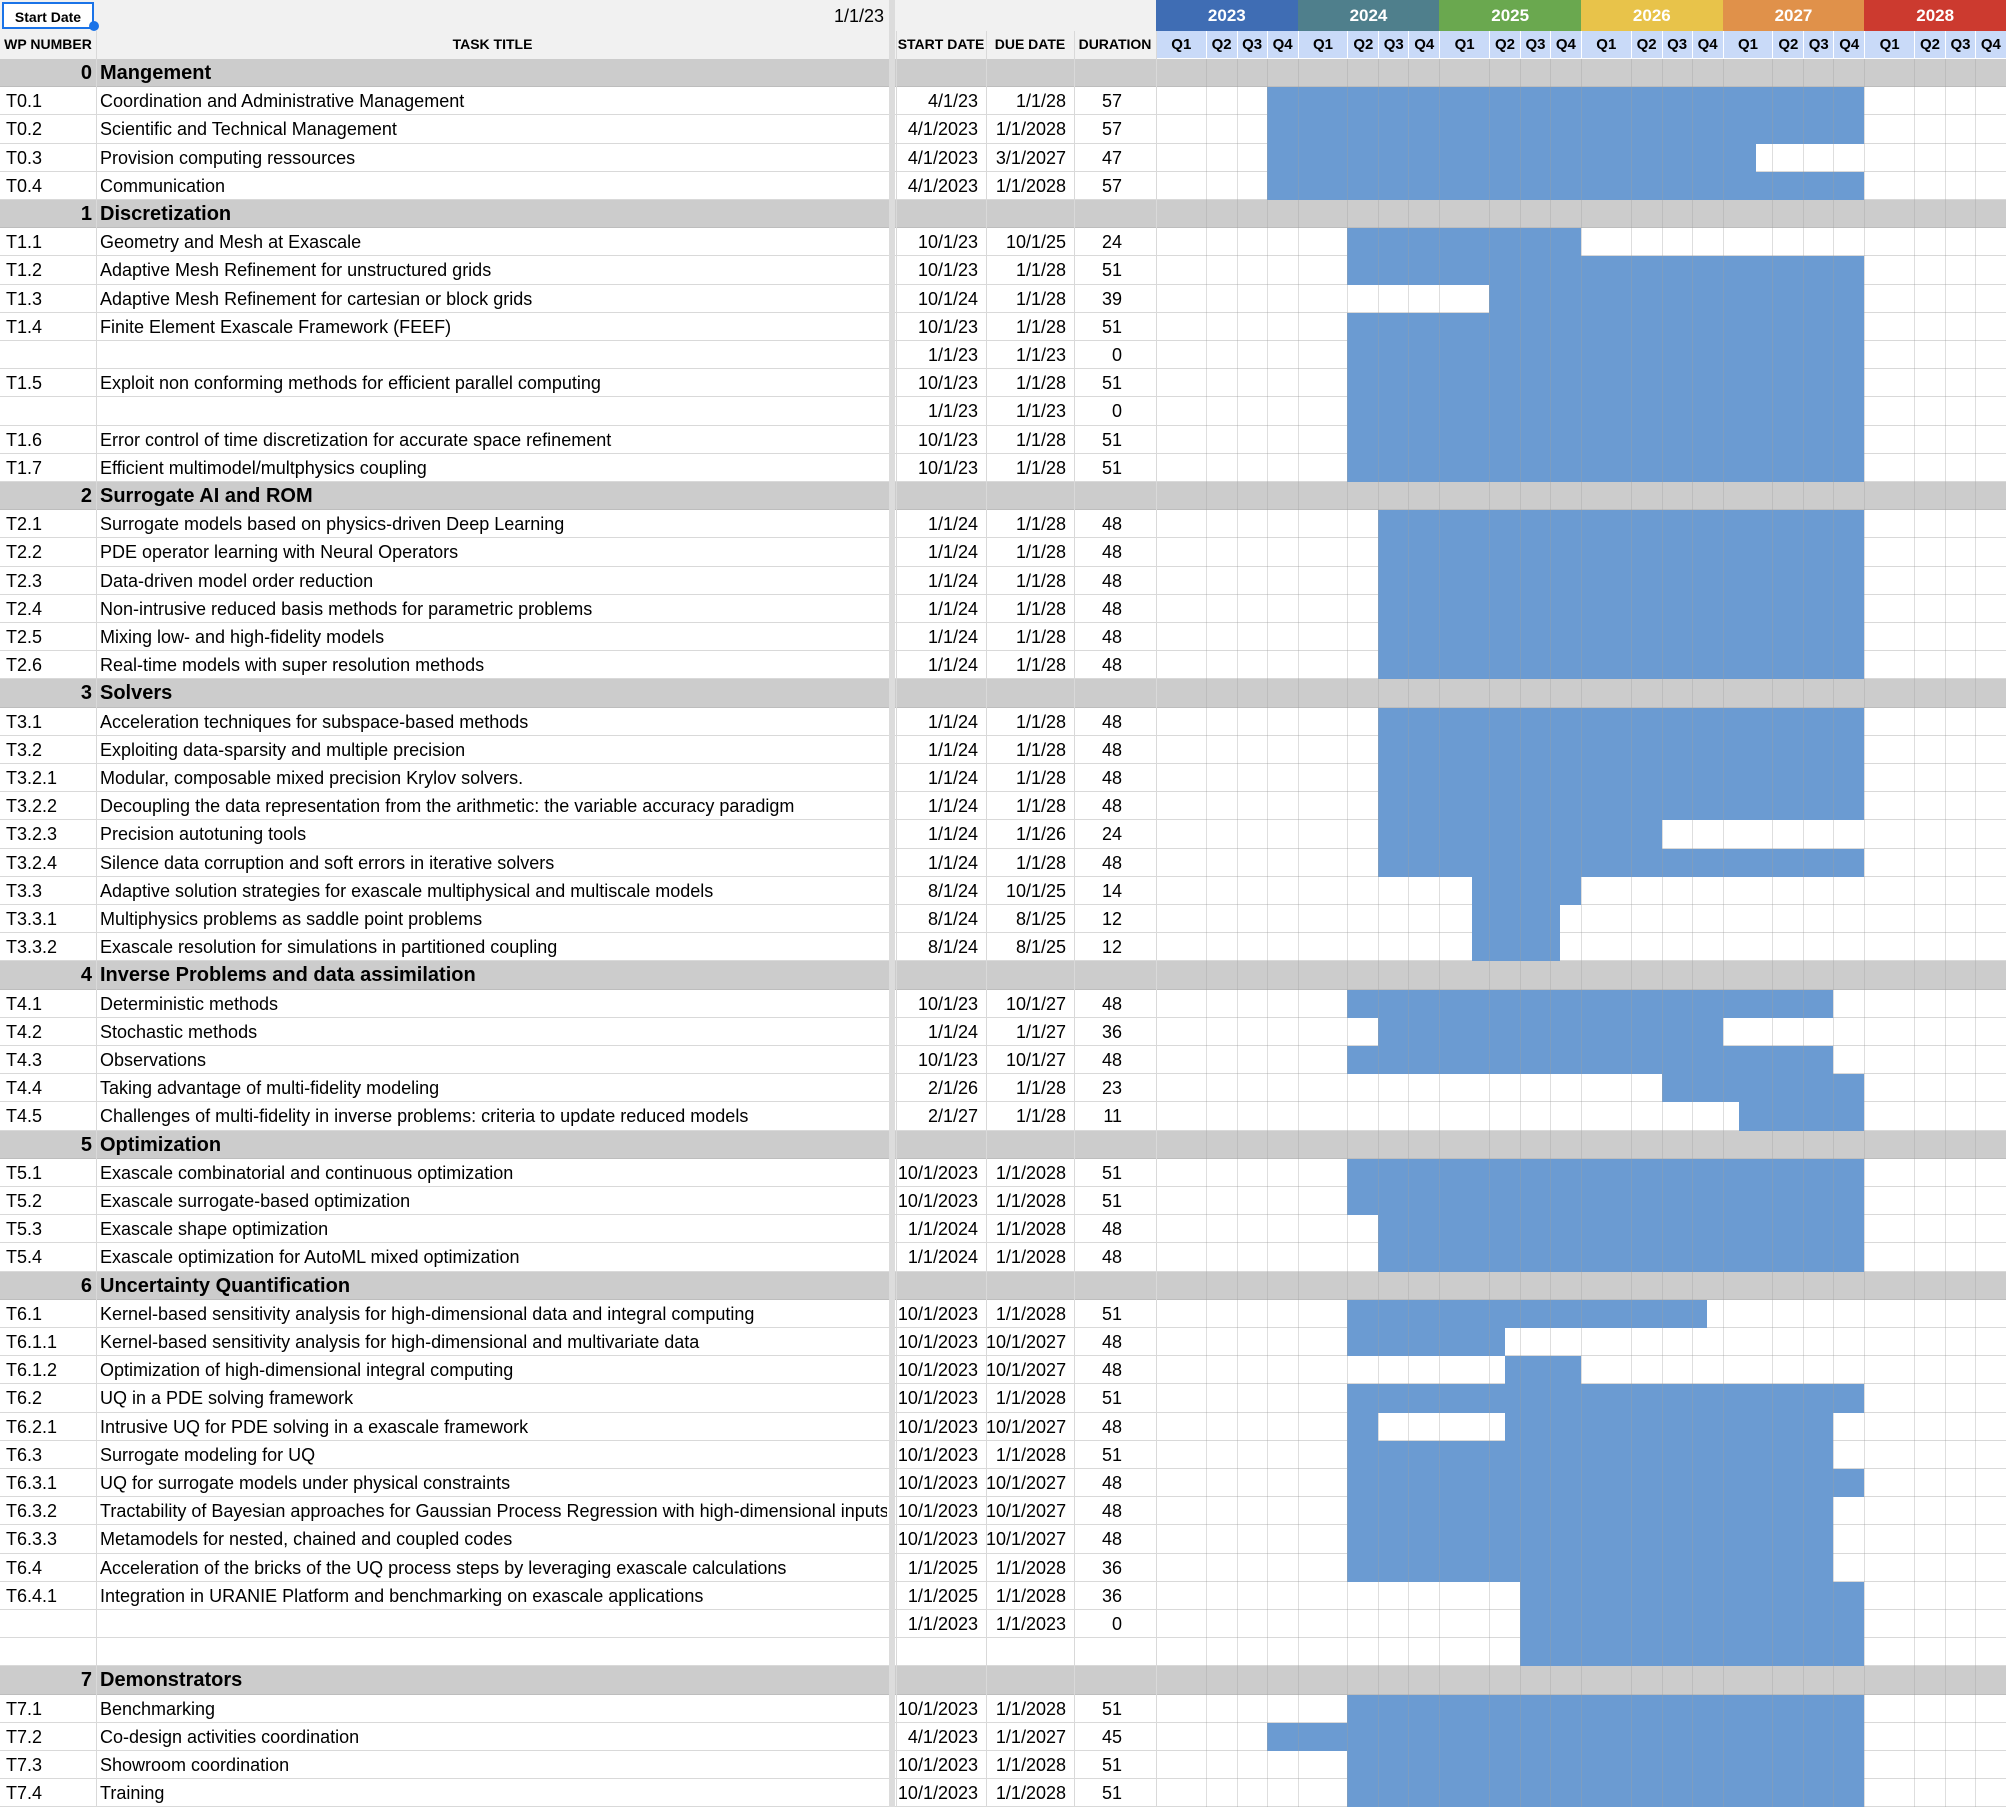  What do you see at coordinates (86, 1285) in the screenshot?
I see `section-number: 6` at bounding box center [86, 1285].